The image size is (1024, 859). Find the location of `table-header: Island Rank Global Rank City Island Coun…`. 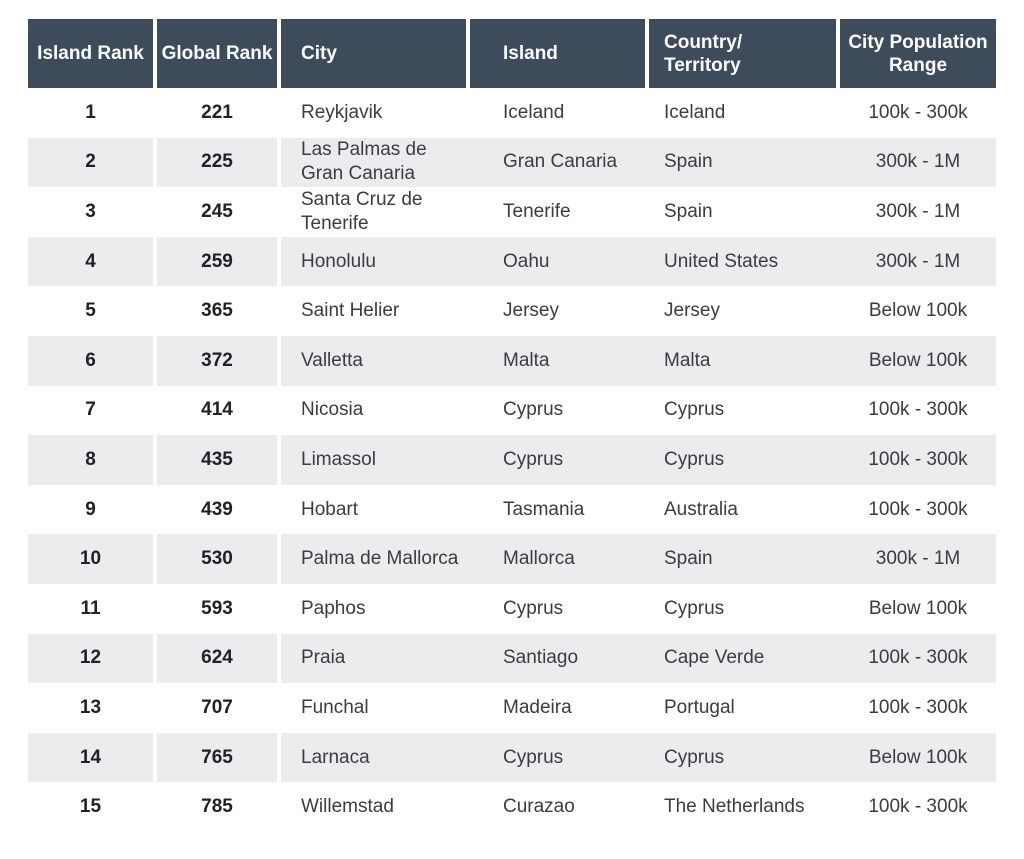

table-header: Island Rank Global Rank City Island Coun… is located at coordinates (512, 53).